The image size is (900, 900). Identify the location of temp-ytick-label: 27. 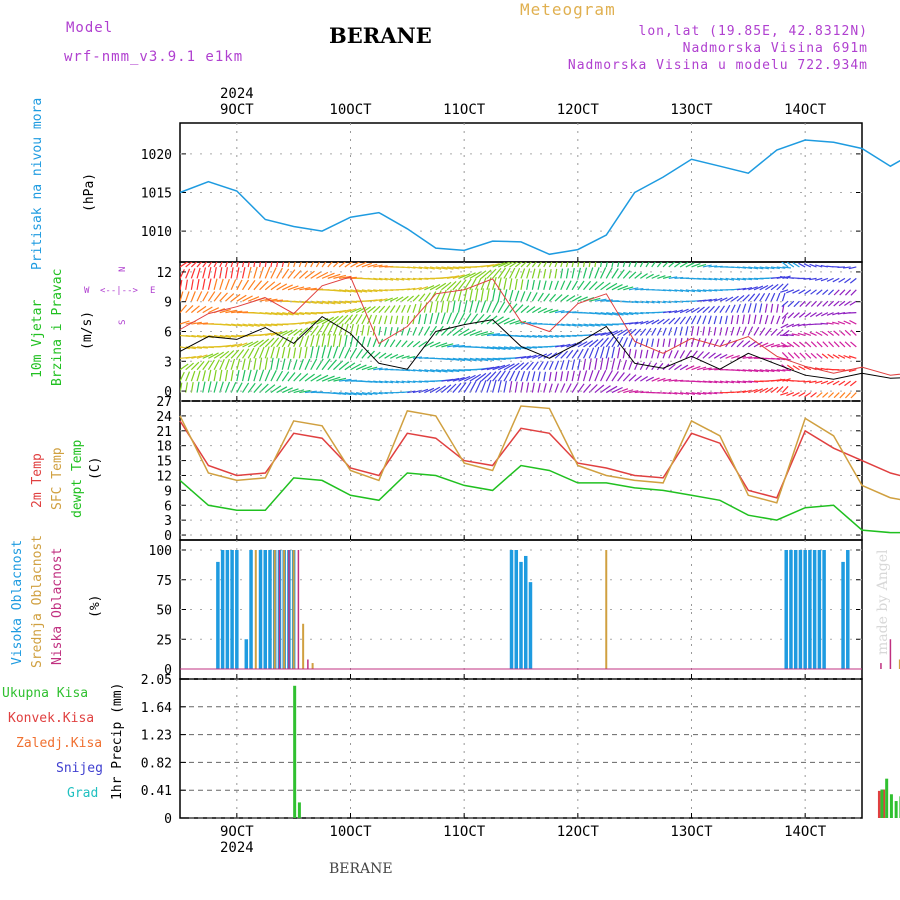
(164, 402).